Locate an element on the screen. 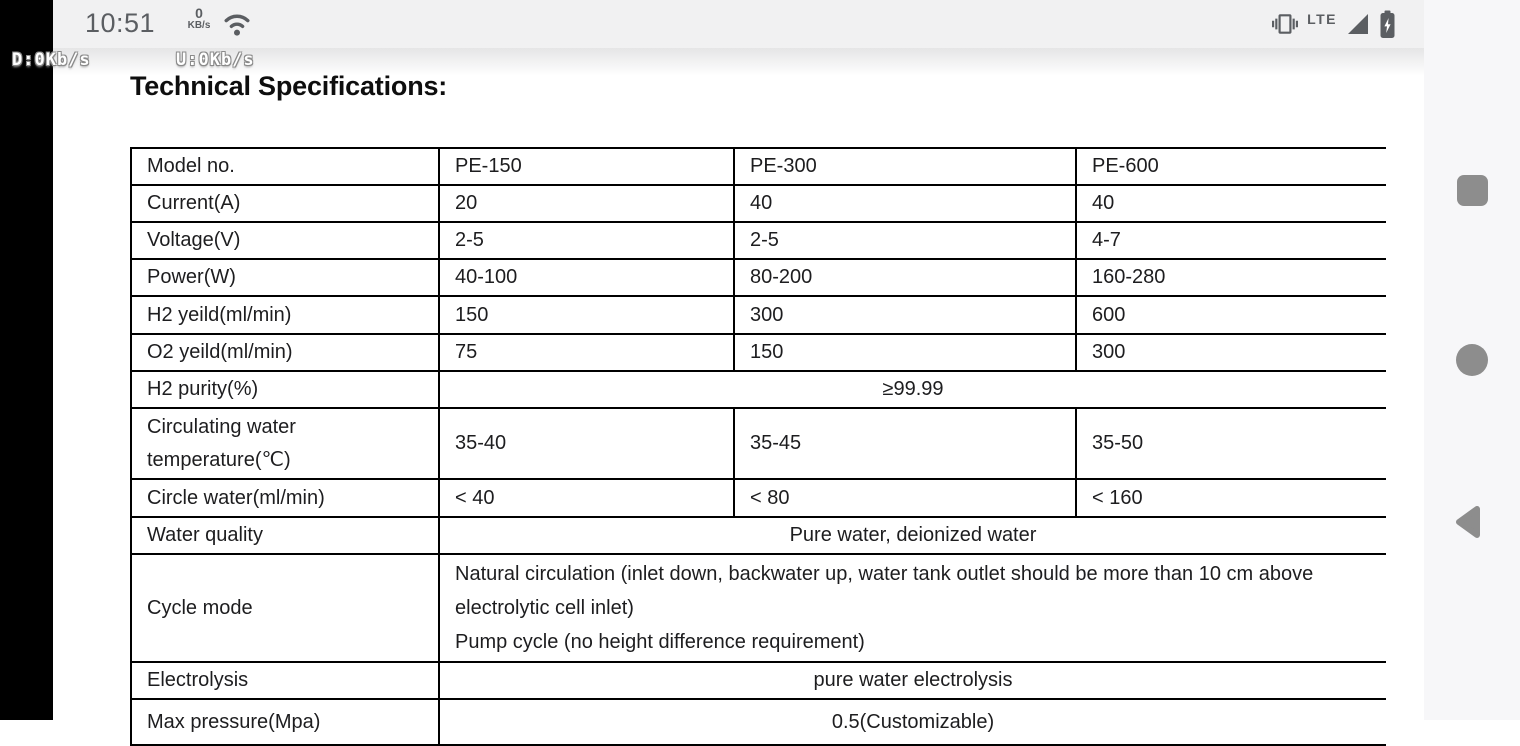  cell: < 160 is located at coordinates (1230, 498).